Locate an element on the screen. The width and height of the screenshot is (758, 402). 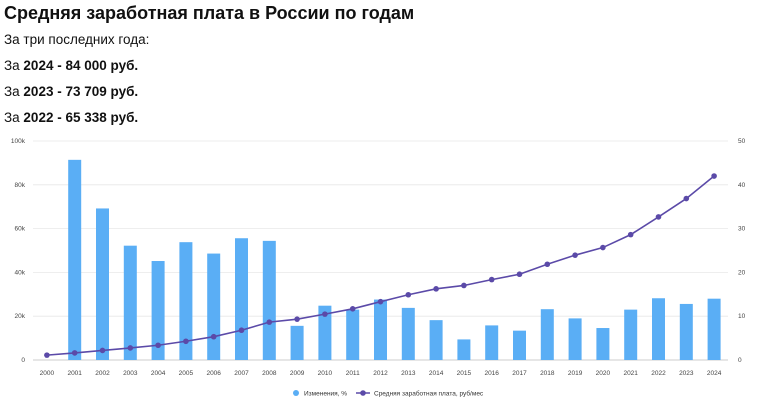
x-tick-label: 2016 is located at coordinates (491, 373).